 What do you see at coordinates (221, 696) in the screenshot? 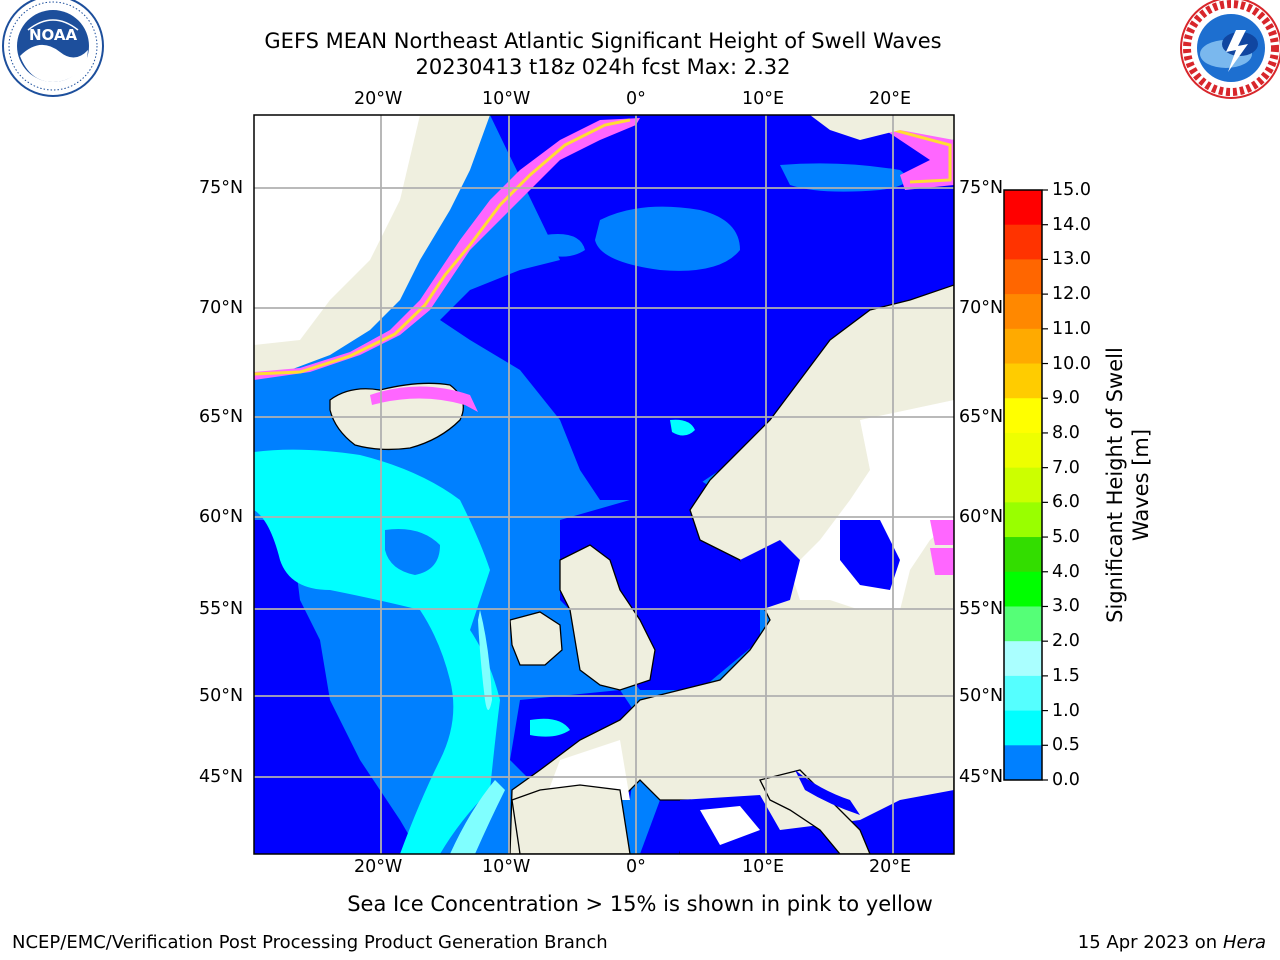
I see `lat-label-left-50n: 50°N` at bounding box center [221, 696].